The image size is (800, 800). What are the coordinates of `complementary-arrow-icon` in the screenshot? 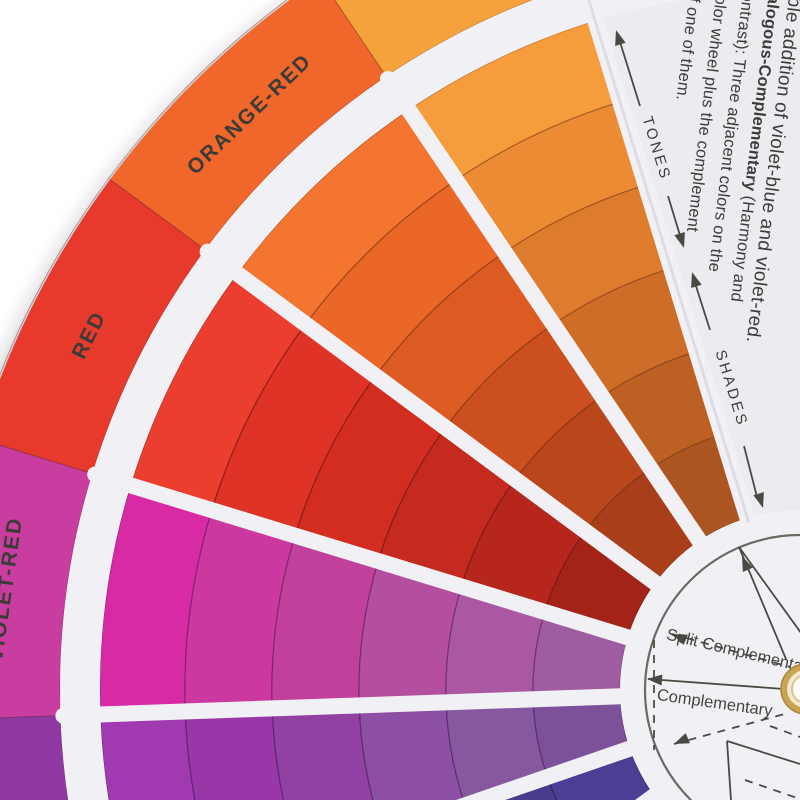 It's located at (655, 680).